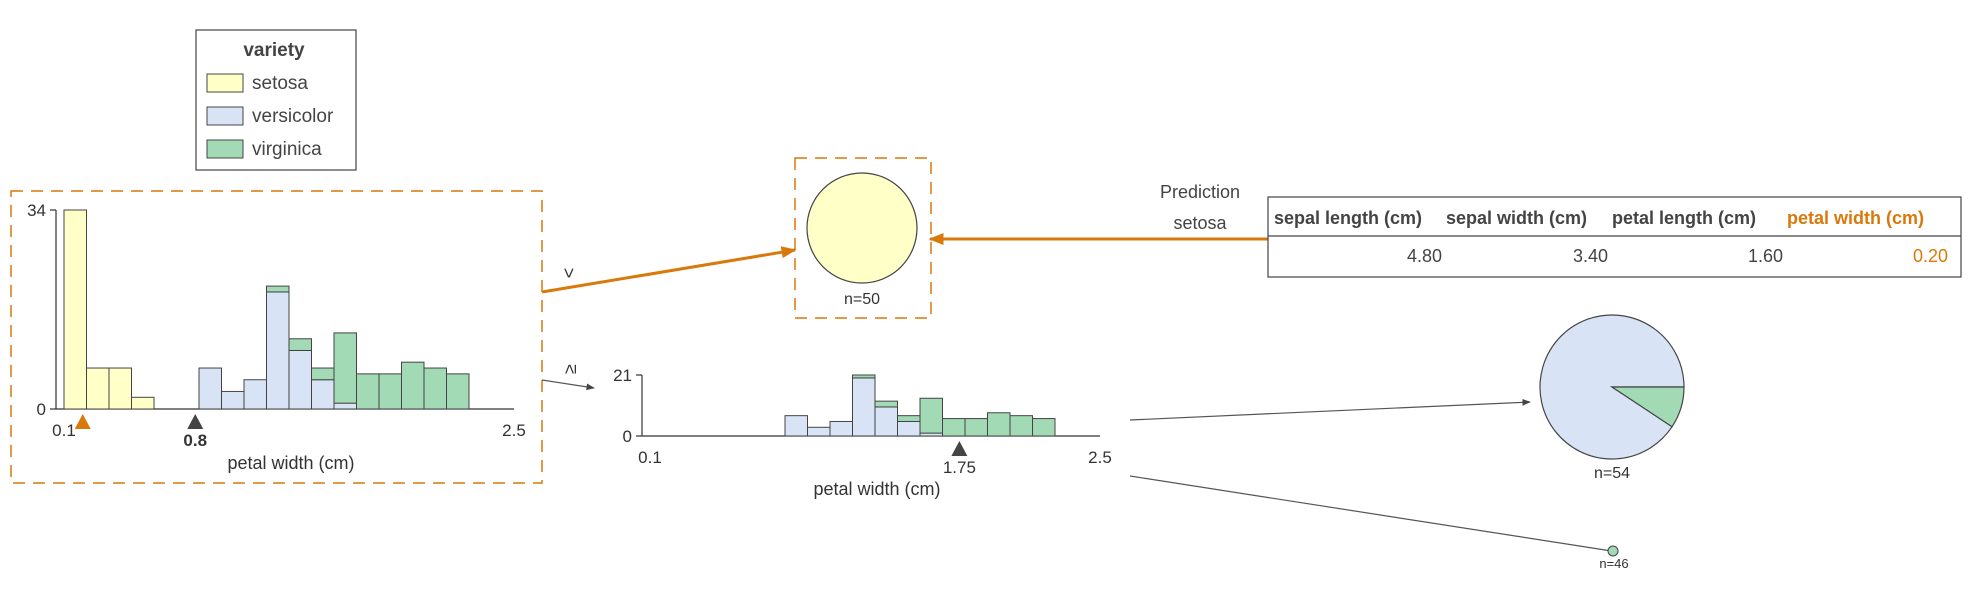 Image resolution: width=1975 pixels, height=590 pixels. Describe the element at coordinates (1200, 192) in the screenshot. I see `prediction-label: Prediction` at that location.